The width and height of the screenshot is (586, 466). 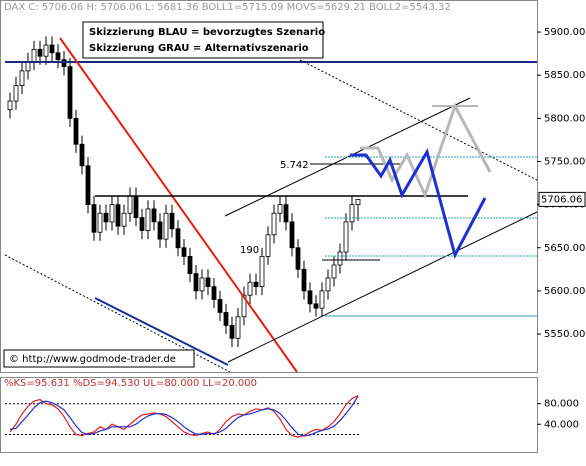 What do you see at coordinates (294, 165) in the screenshot?
I see `annotation: 5.742` at bounding box center [294, 165].